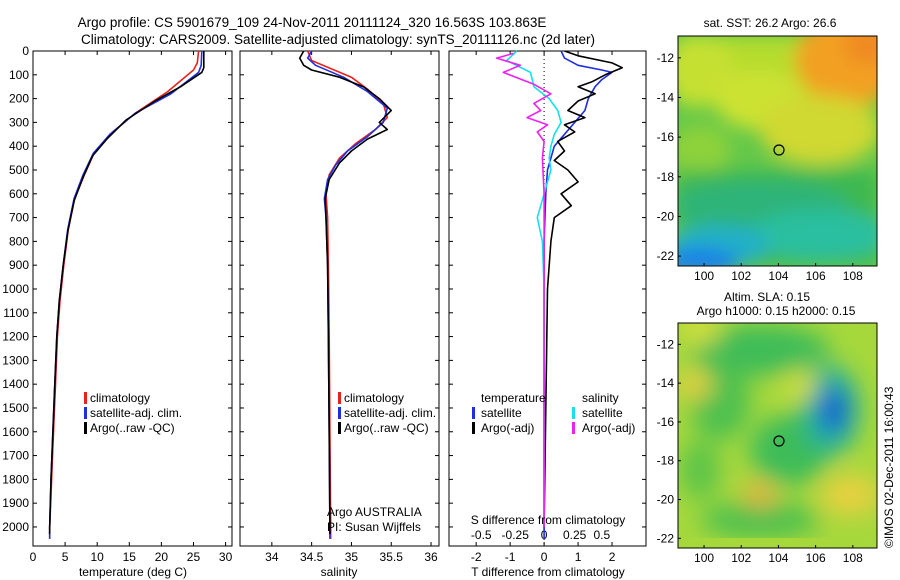 The image size is (900, 580). Describe the element at coordinates (578, 294) in the screenshot. I see `series-line-t-satellite` at that location.